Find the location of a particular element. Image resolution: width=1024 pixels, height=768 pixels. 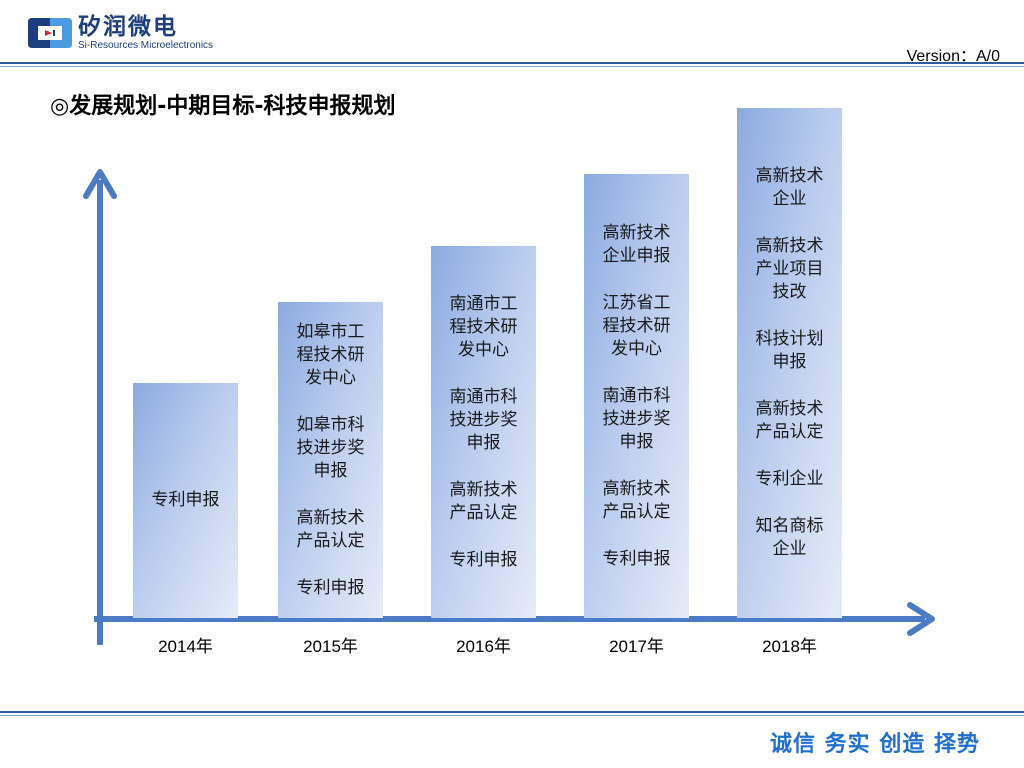

roadmap-item: 高新技术产业项目技改 is located at coordinates (789, 269).